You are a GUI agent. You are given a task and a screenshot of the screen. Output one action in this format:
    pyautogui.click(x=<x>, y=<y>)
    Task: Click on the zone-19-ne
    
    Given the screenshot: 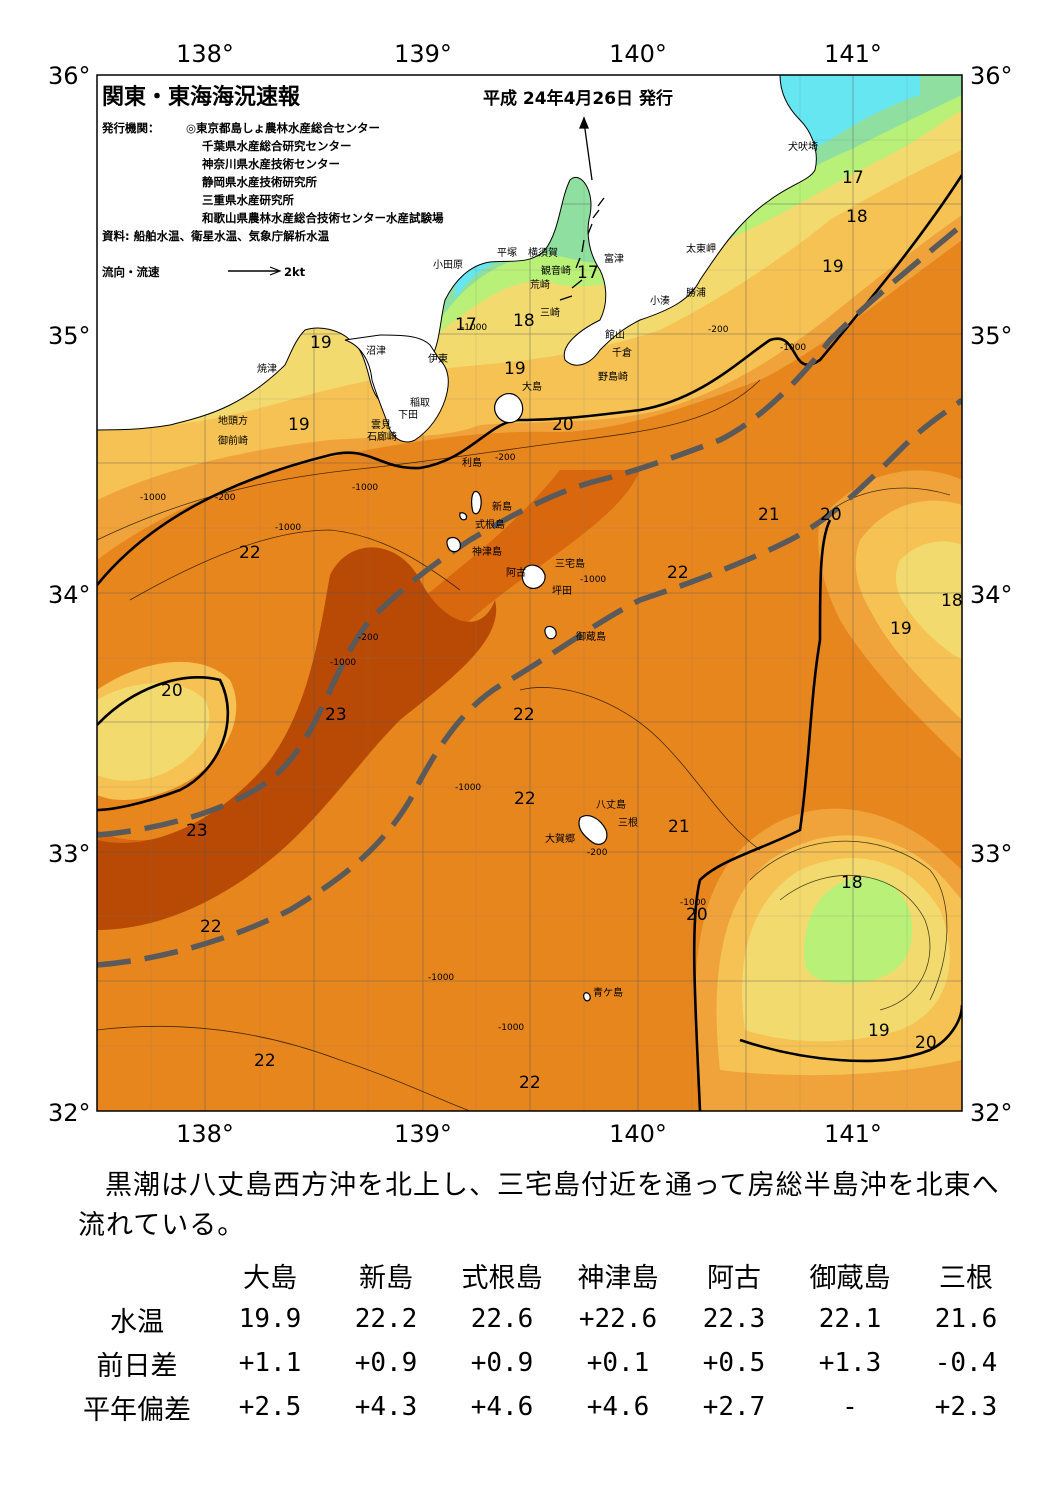 What is the action you would take?
    pyautogui.click(x=928, y=600)
    